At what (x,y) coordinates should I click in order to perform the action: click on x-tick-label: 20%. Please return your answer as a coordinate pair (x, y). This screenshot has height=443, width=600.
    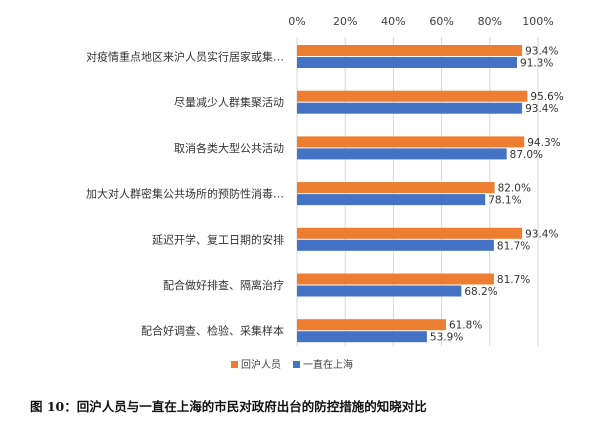
    Looking at the image, I should click on (345, 21).